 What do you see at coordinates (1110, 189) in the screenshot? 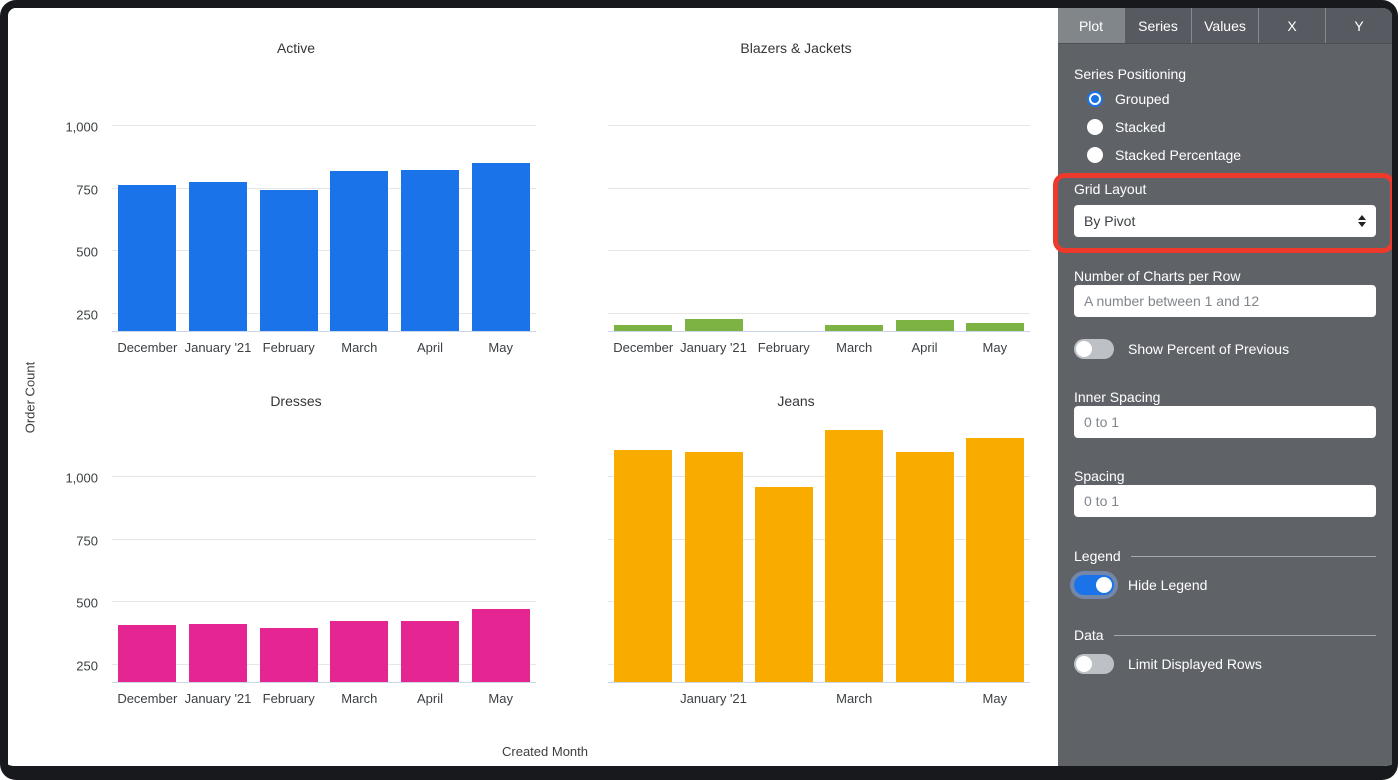
I see `grid-layout-label: Grid Layout` at bounding box center [1110, 189].